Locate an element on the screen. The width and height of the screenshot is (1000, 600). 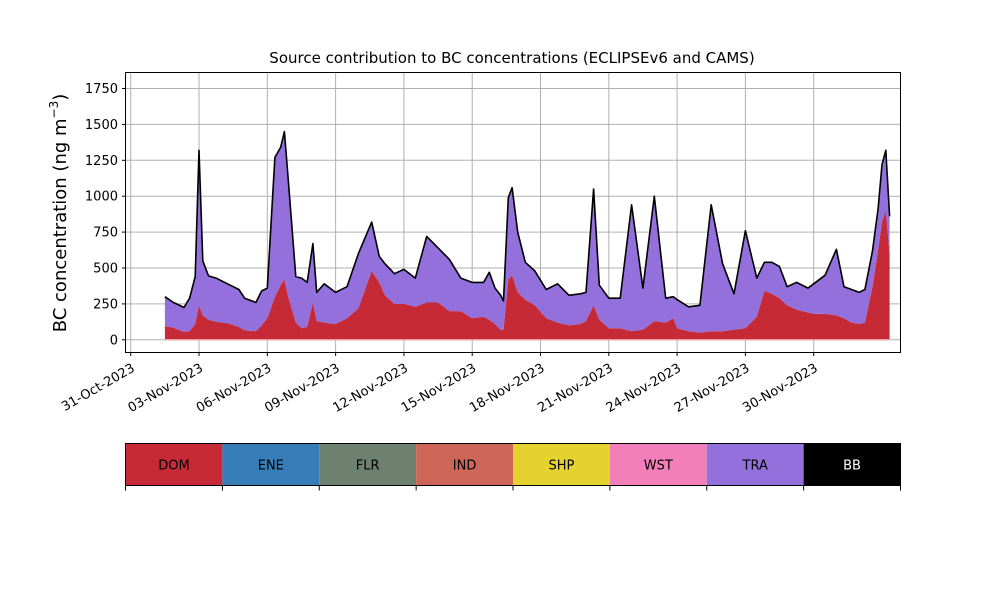
legend-swatch-dom is located at coordinates (174, 464).